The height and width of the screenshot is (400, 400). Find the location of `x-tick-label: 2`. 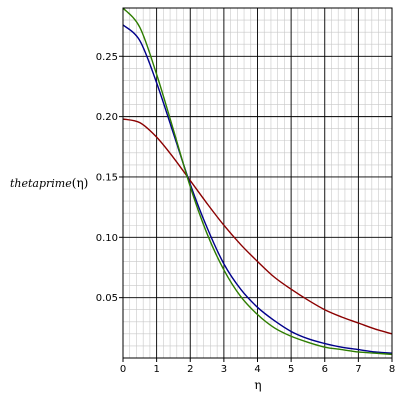

x-tick-label: 2 is located at coordinates (190, 369).